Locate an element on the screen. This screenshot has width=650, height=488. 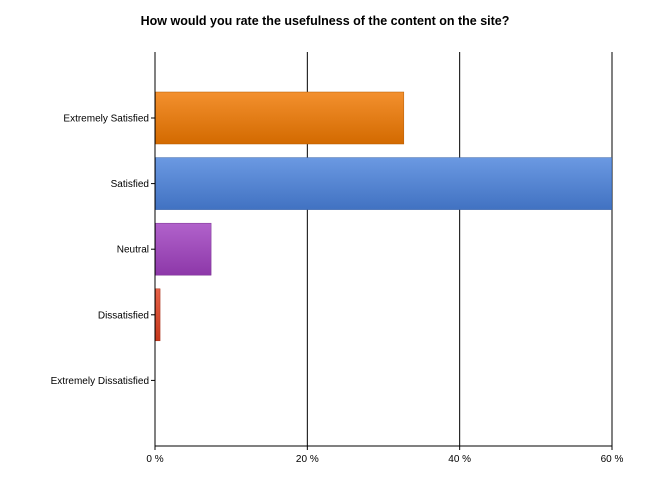
bar-dissatisfied is located at coordinates (158, 315).